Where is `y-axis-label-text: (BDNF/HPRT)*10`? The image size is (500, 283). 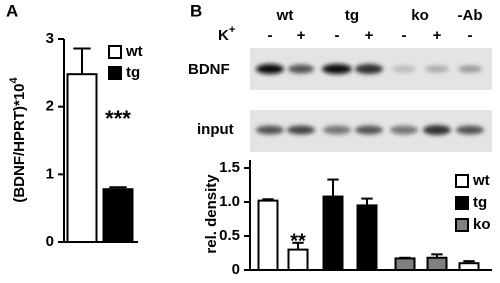 y-axis-label-text: (BDNF/HPRT)*10 is located at coordinates (19, 142).